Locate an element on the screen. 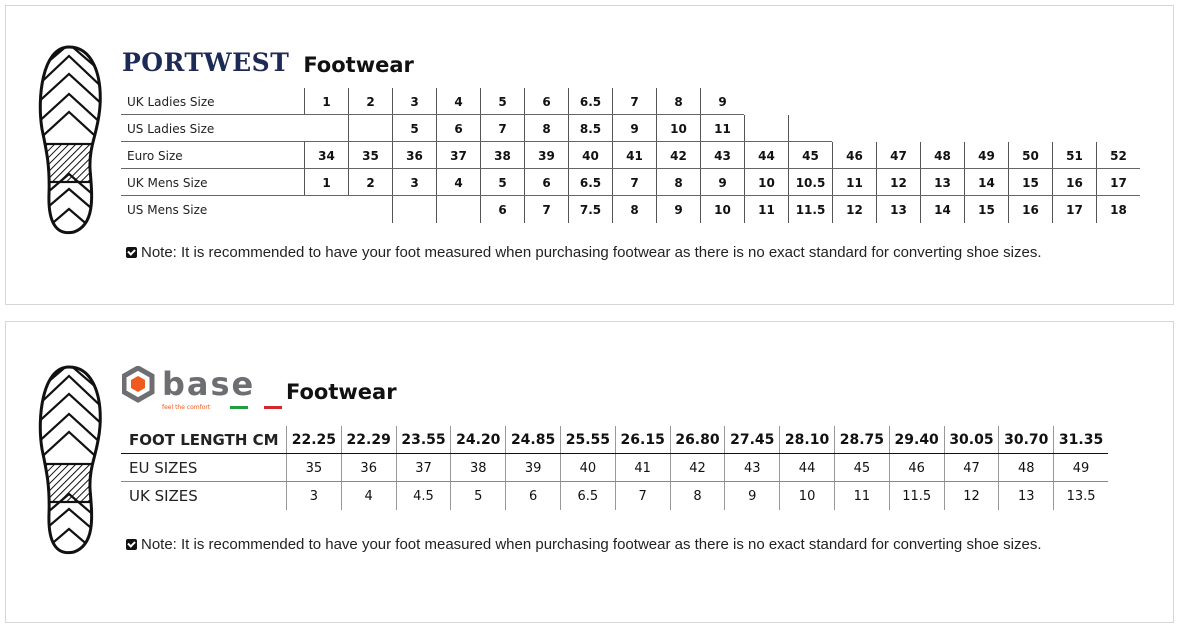 This screenshot has width=1177, height=625. size-cell: 50 is located at coordinates (1030, 155).